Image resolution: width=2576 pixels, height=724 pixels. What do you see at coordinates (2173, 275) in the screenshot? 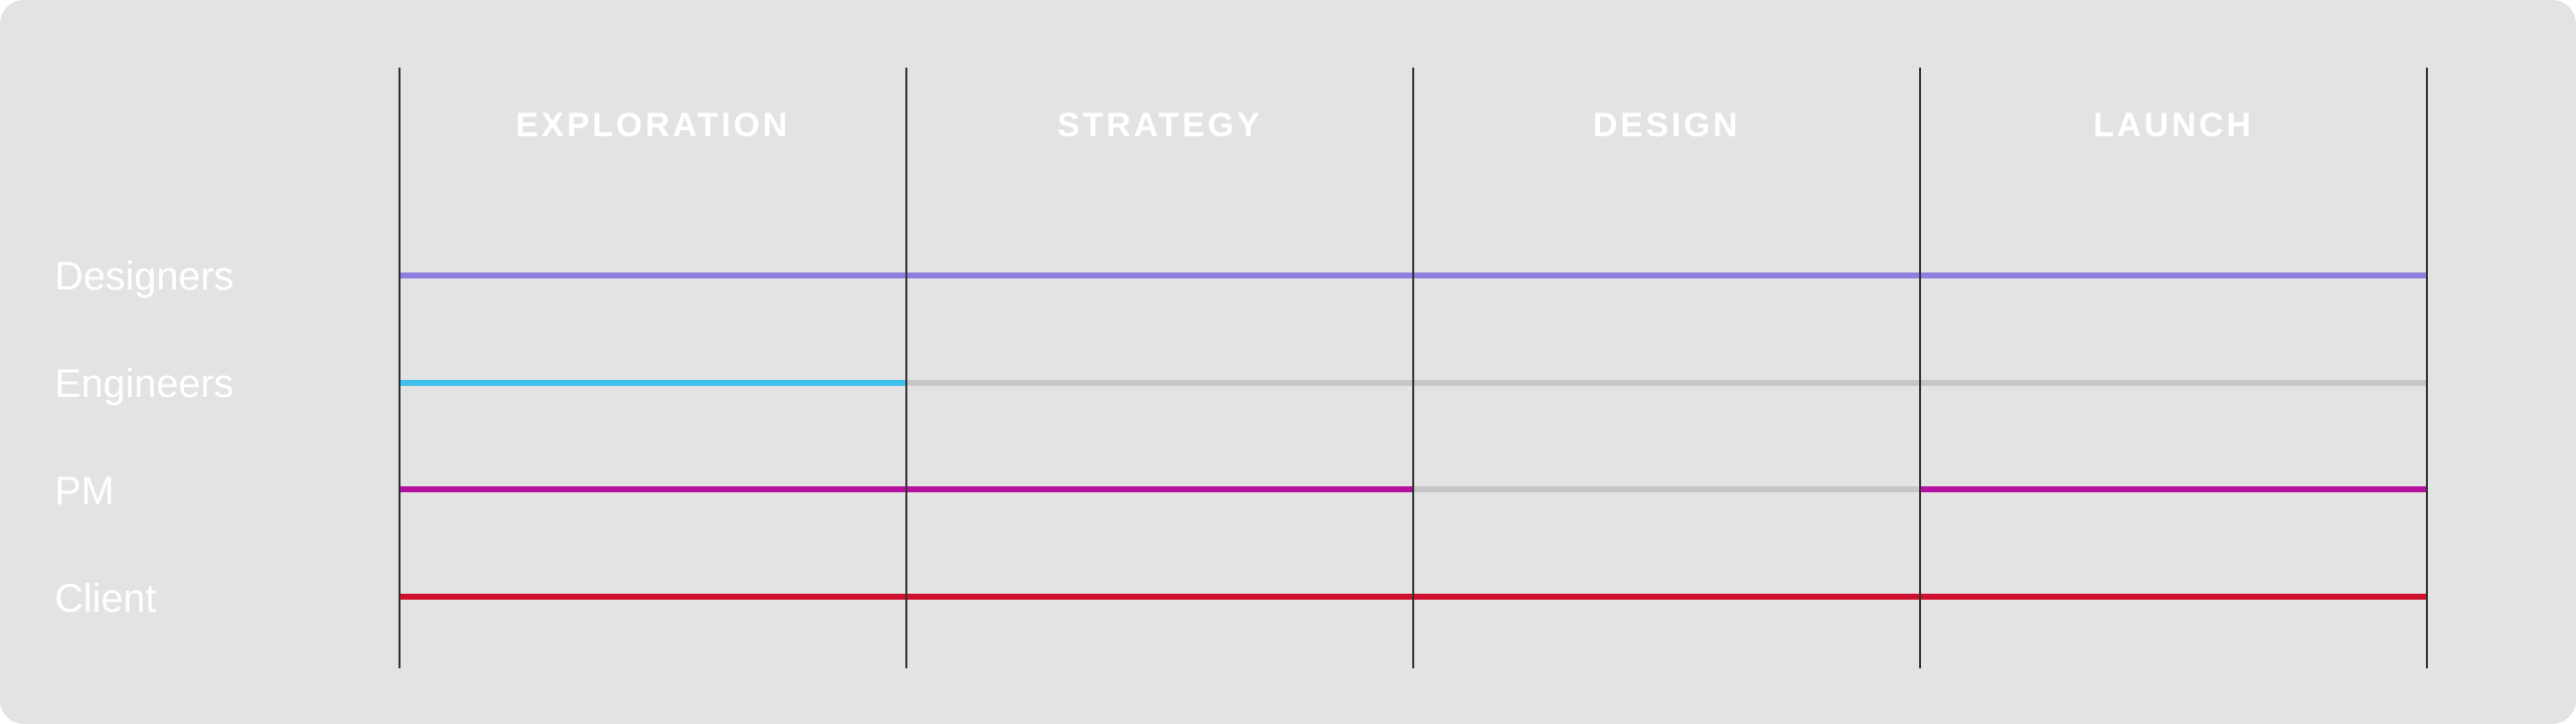
I see `segment-designers-launch` at bounding box center [2173, 275].